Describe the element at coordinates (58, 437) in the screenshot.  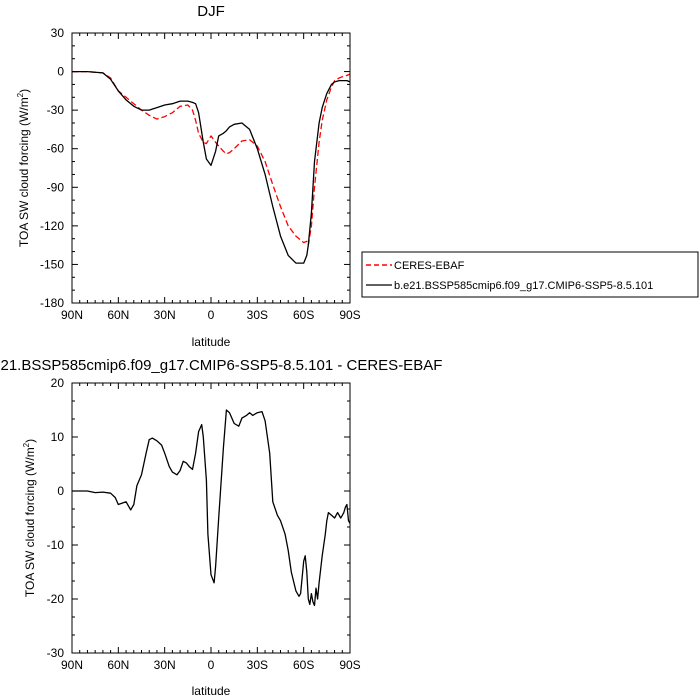
I see `y-tick-label: 10` at that location.